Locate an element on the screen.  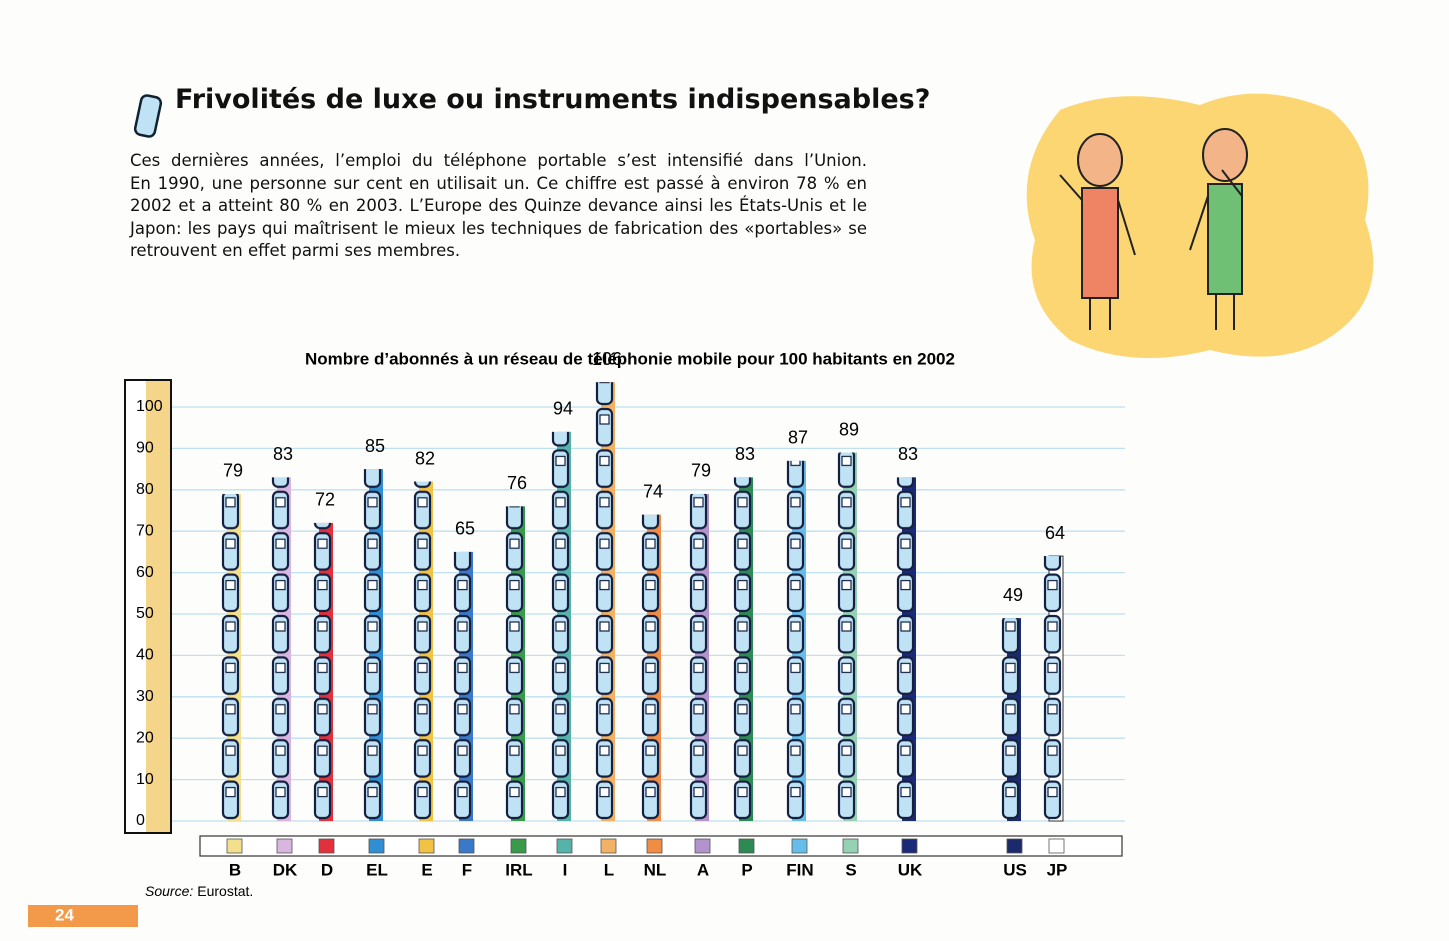
x-tick-label: IRL is located at coordinates (518, 869).